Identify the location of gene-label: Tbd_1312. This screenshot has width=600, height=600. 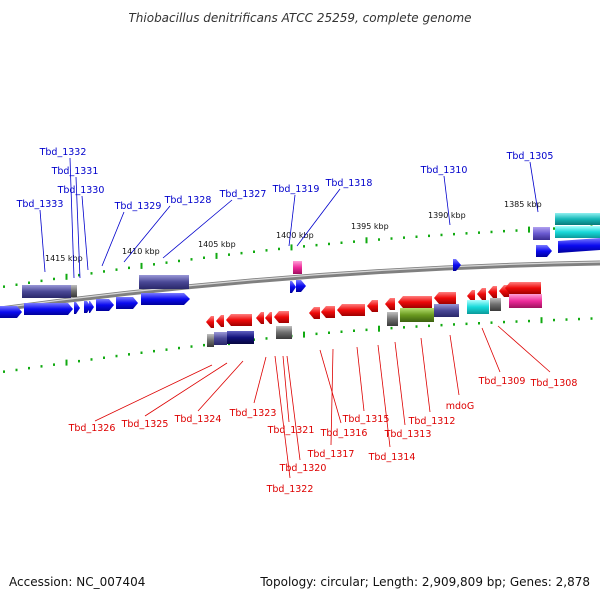
(432, 421).